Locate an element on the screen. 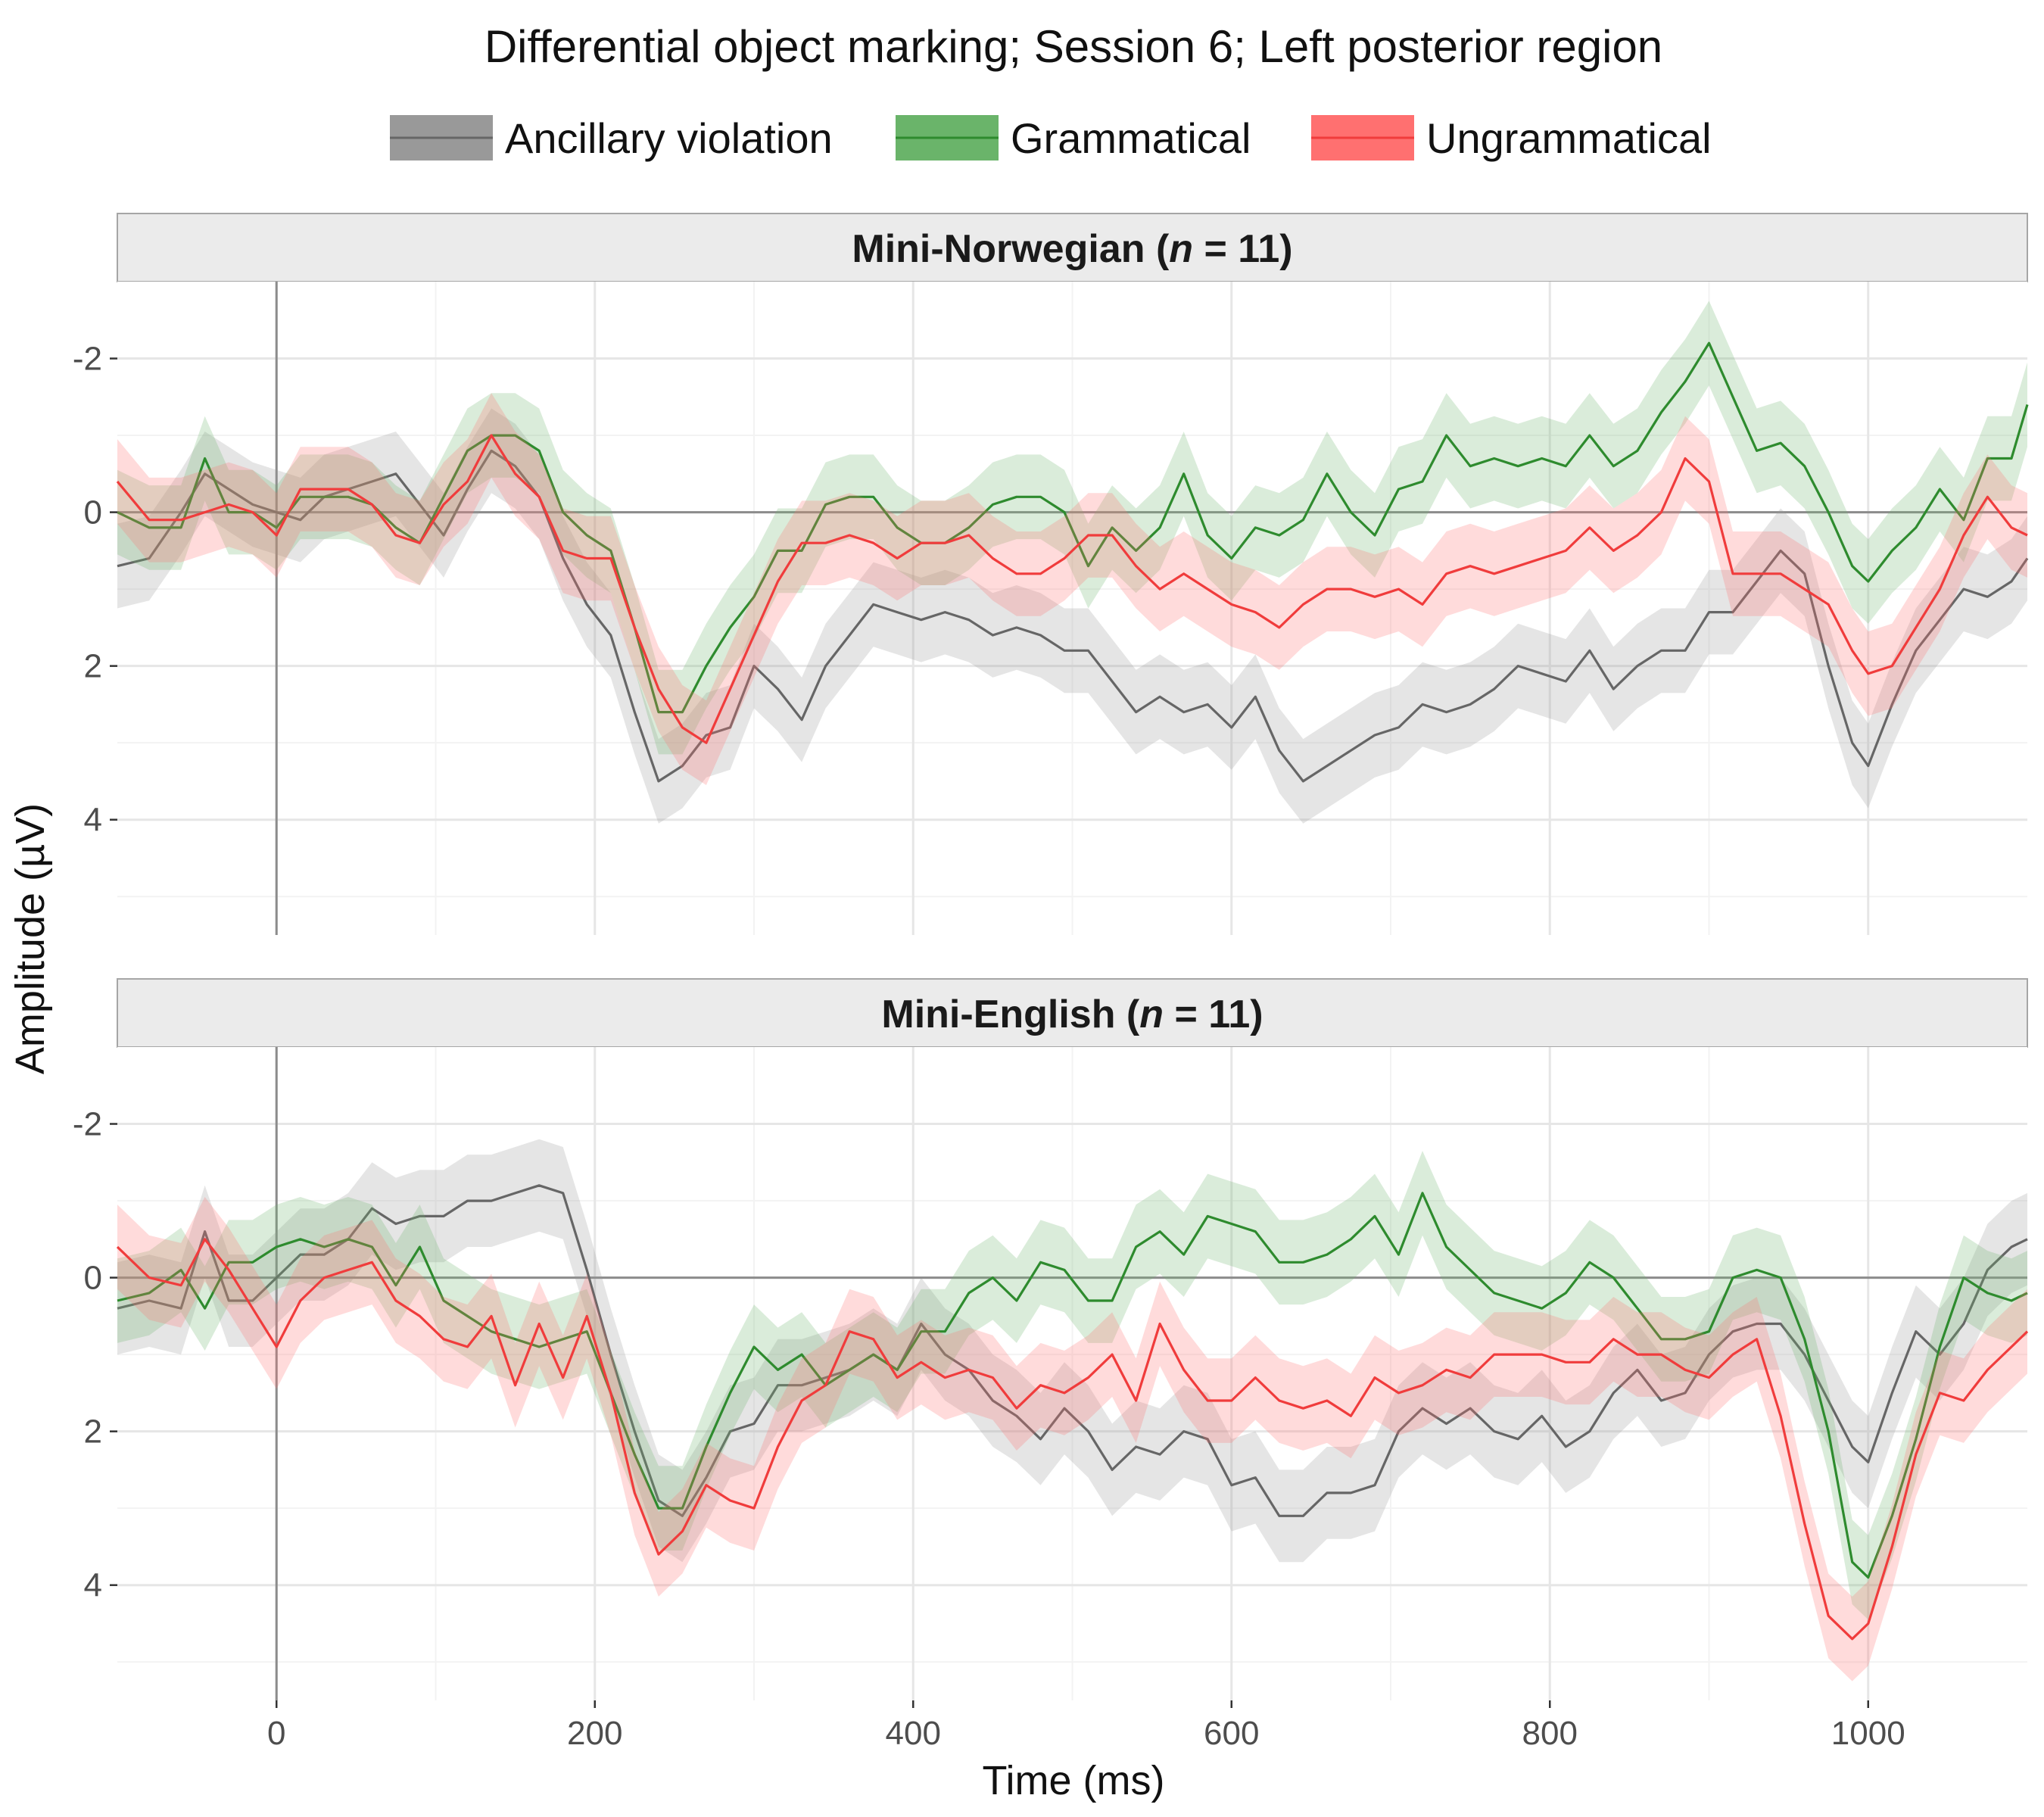  legend-item-ancillary-violation: Ancillary violation is located at coordinates (611, 138).